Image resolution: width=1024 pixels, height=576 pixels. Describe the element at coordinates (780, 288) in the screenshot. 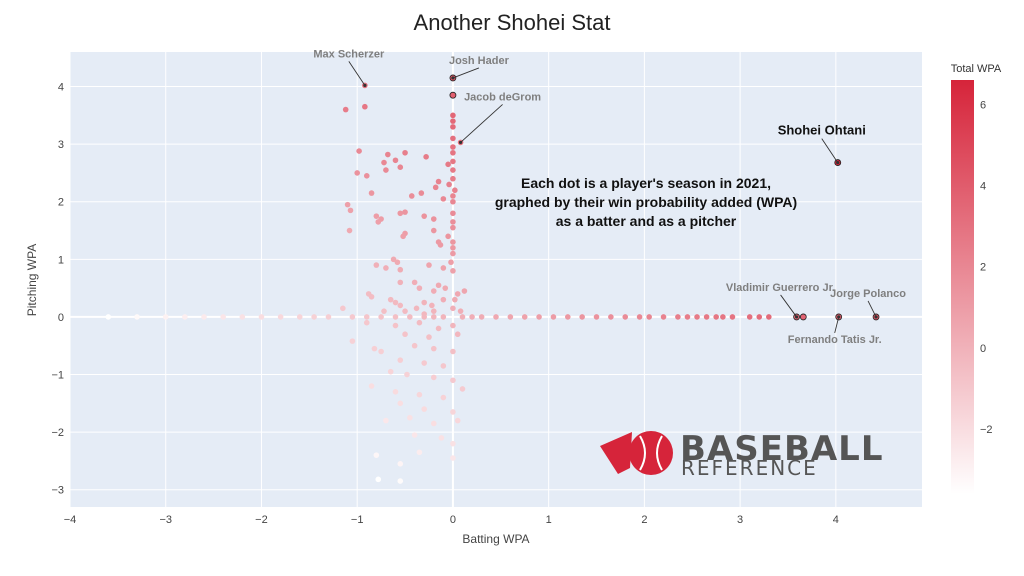

I see `annotation-label: Vladimir Guerrero Jr.` at that location.